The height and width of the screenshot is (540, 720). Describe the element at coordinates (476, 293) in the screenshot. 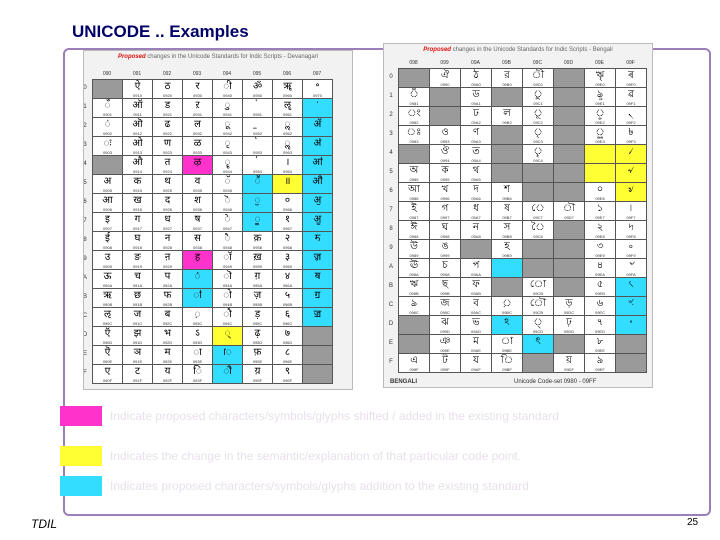

I see `code-point-label: 09AB` at that location.